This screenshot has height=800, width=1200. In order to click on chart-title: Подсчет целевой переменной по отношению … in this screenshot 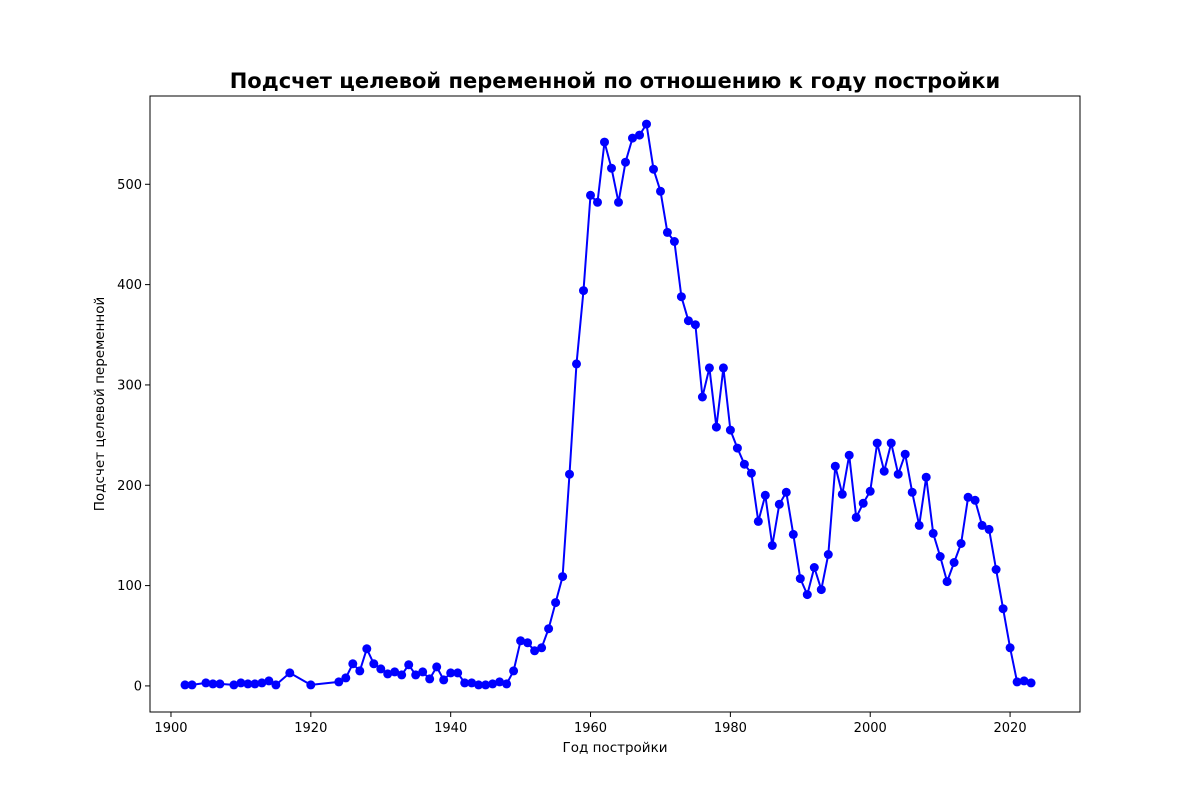, I will do `click(615, 81)`.